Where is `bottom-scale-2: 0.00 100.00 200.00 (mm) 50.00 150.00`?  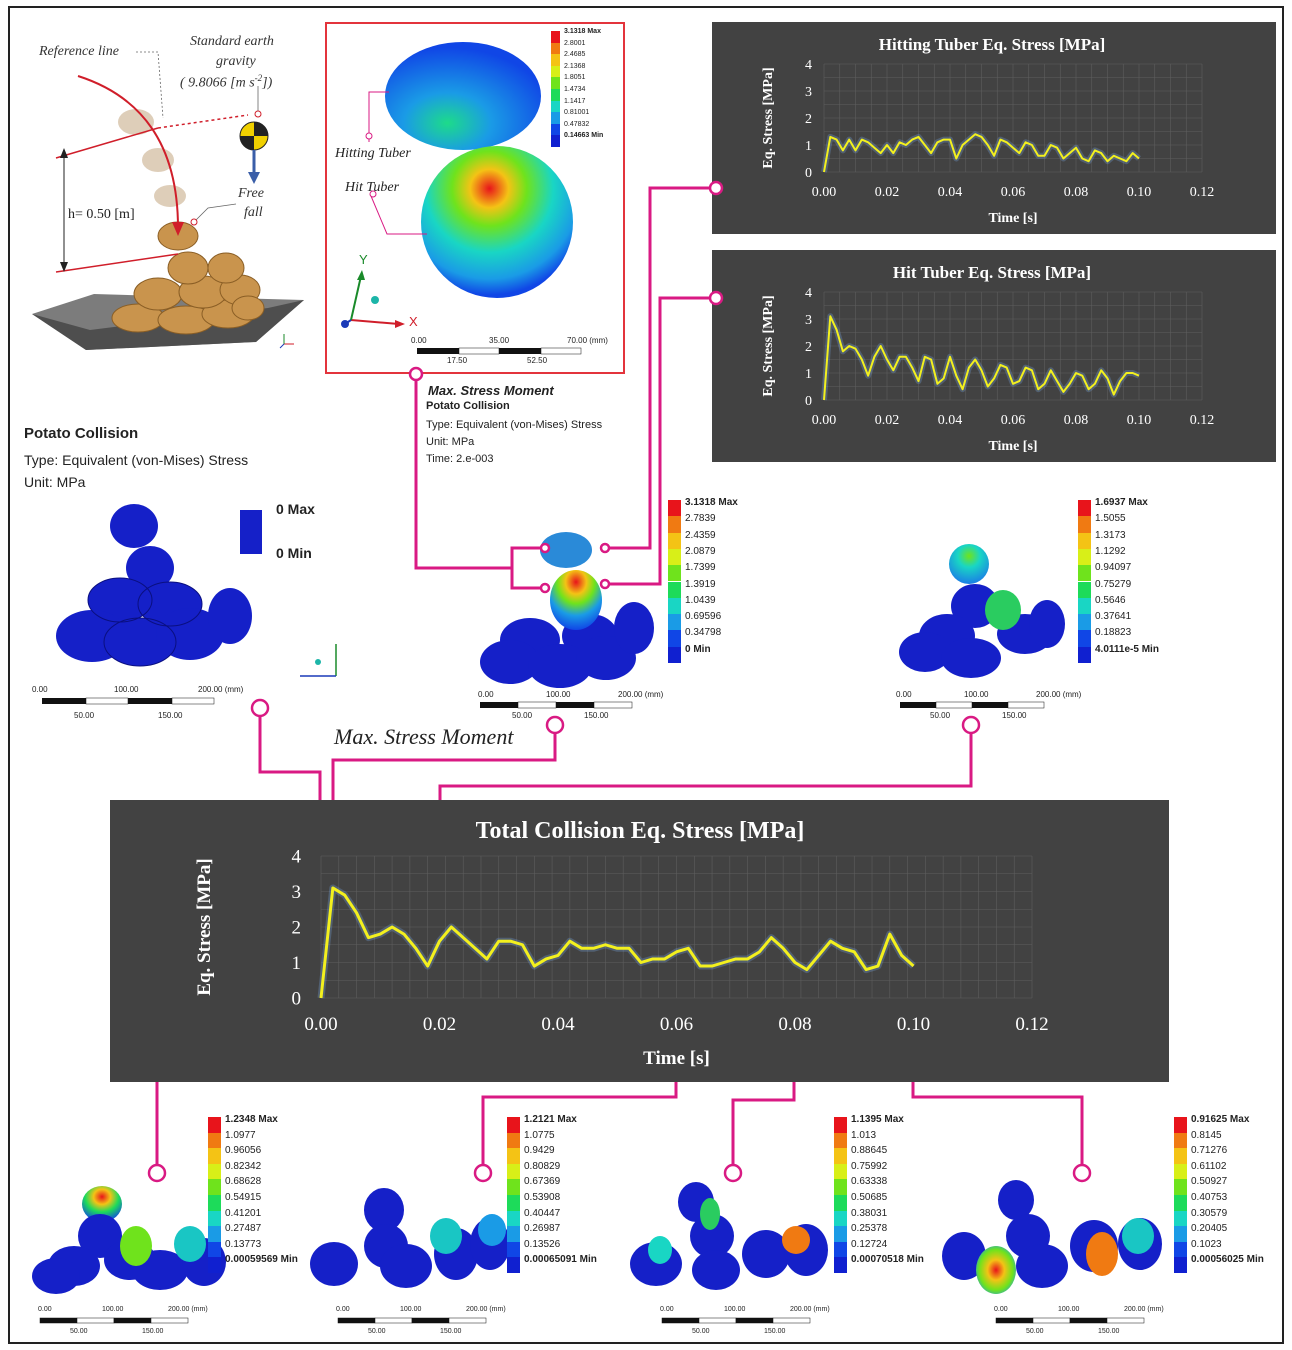 bottom-scale-2: 0.00 100.00 200.00 (mm) 50.00 150.00 is located at coordinates (765, 1323).